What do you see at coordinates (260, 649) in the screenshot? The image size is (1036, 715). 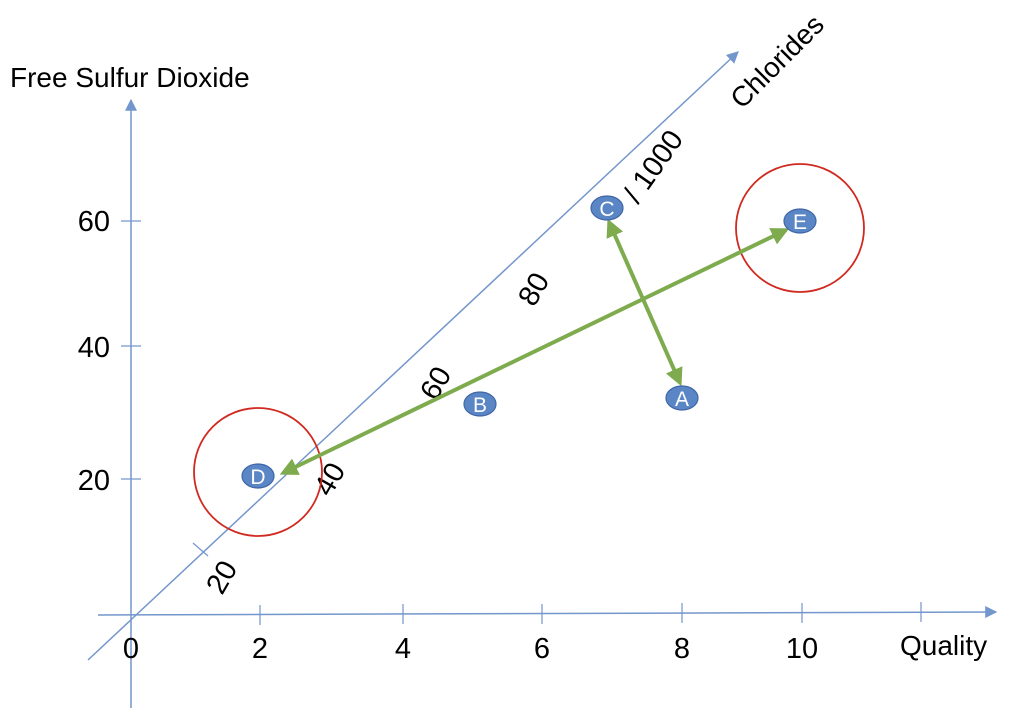 I see `x-tick-label: 2` at bounding box center [260, 649].